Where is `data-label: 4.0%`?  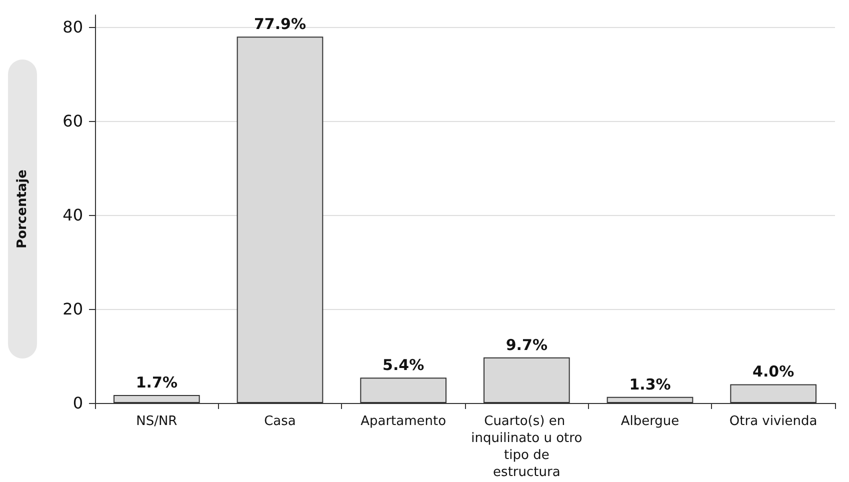
data-label: 4.0% is located at coordinates (773, 371).